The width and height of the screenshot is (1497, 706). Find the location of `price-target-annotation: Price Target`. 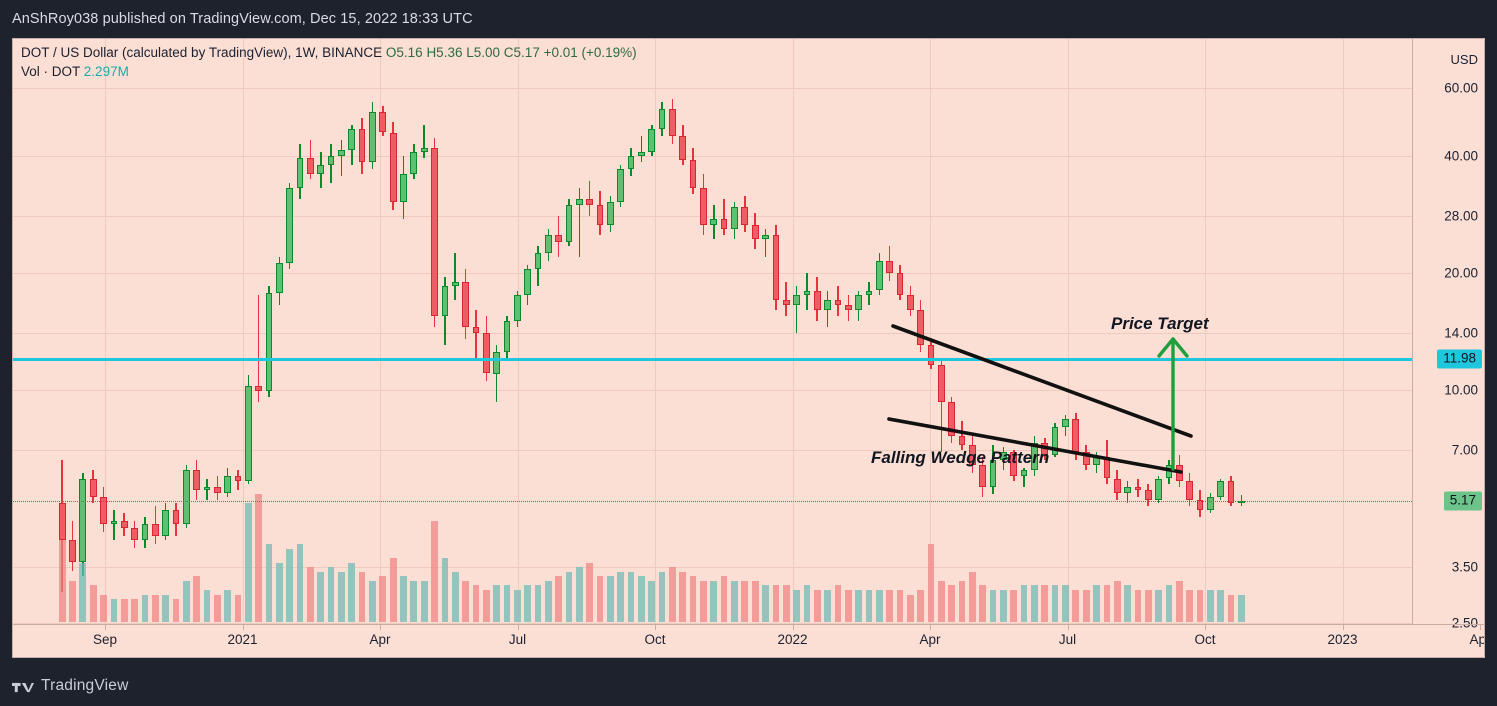

price-target-annotation: Price Target is located at coordinates (1160, 323).